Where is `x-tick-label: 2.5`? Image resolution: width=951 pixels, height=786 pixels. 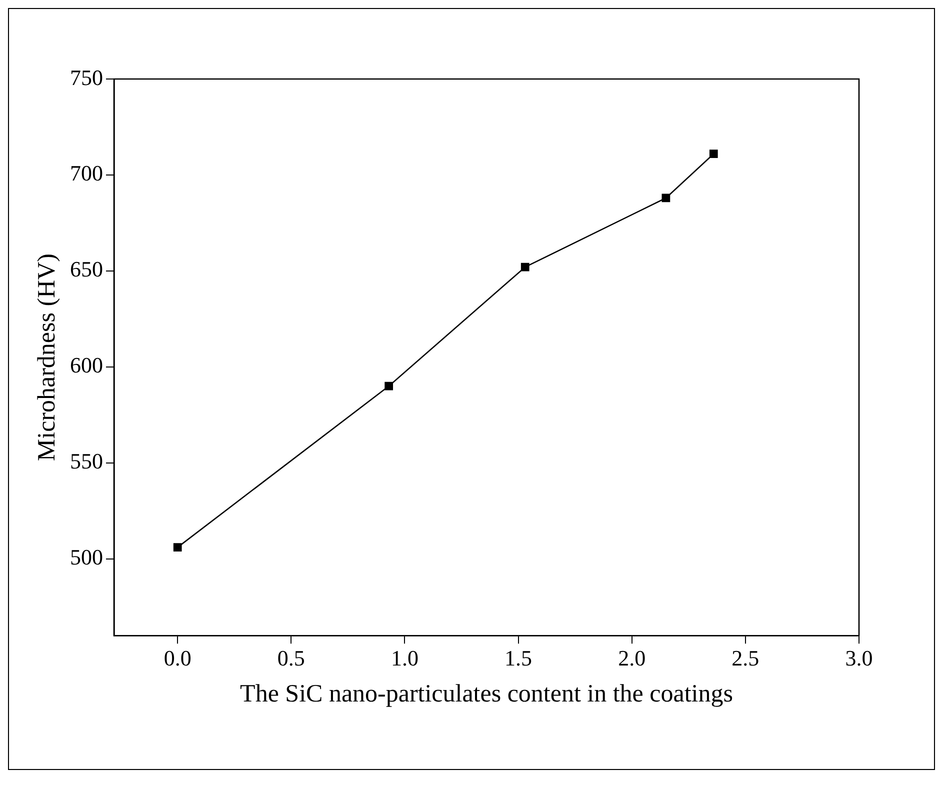 x-tick-label: 2.5 is located at coordinates (746, 658).